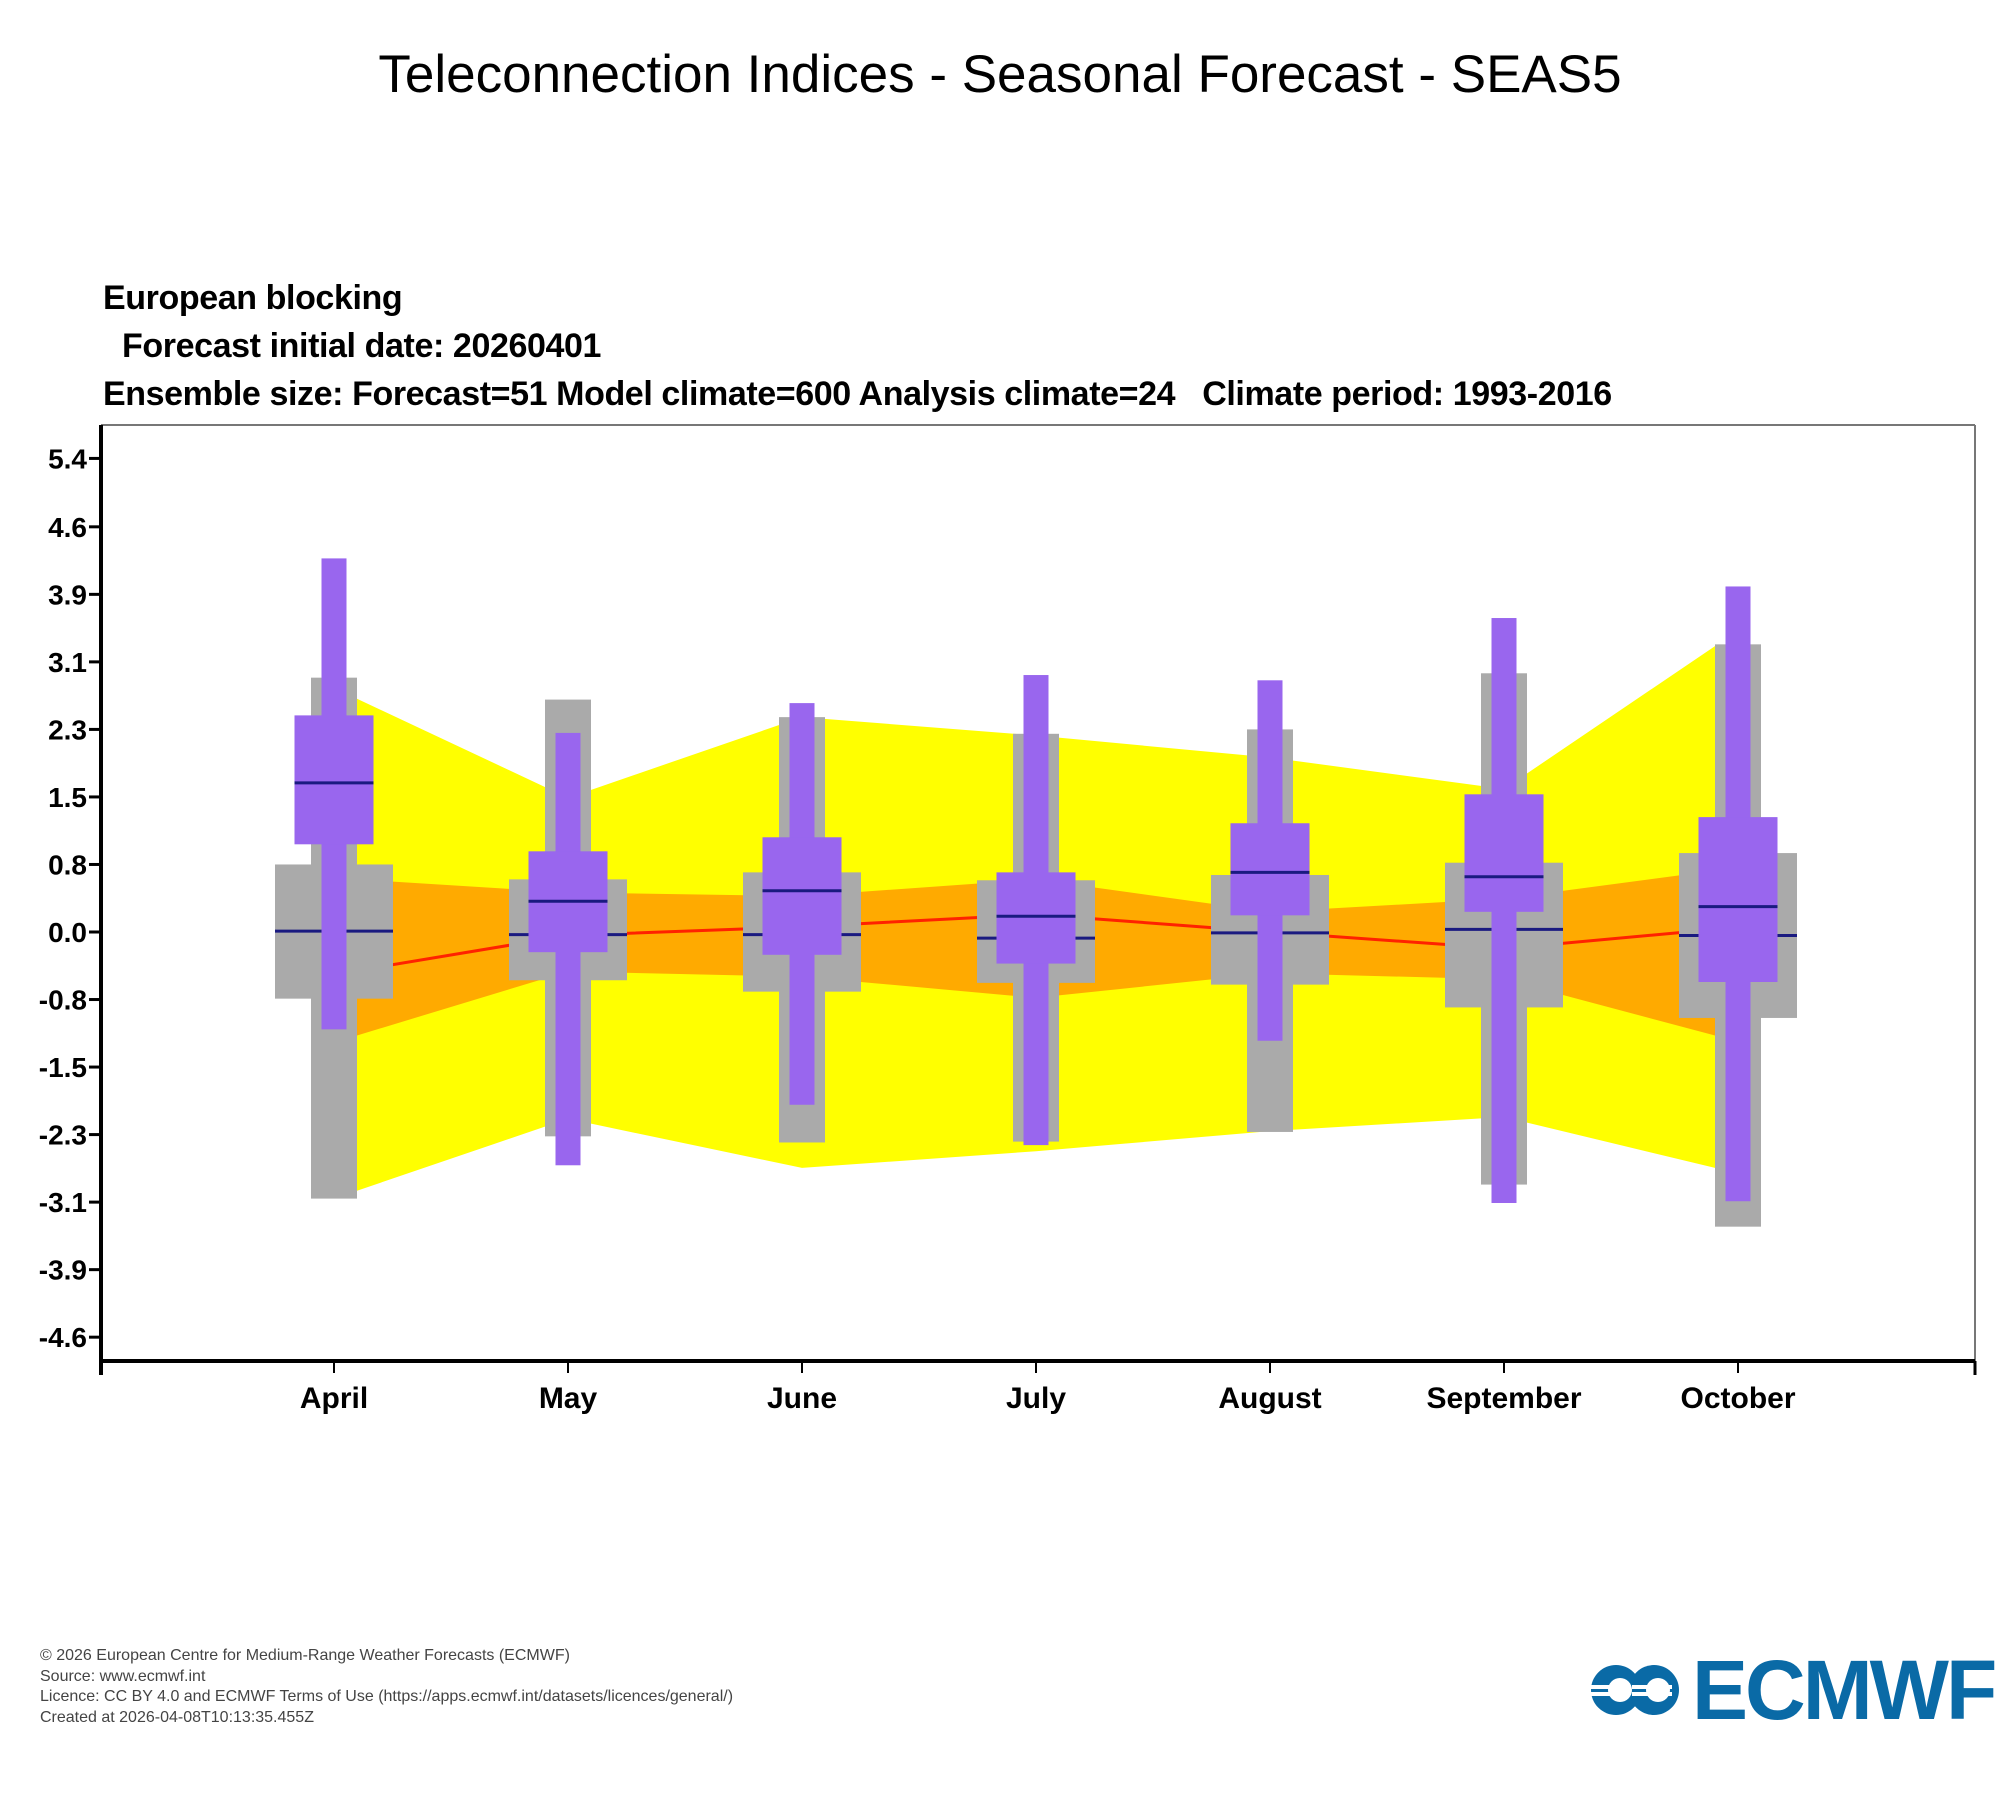  Describe the element at coordinates (67, 797) in the screenshot. I see `y-tick-label: 1.5` at that location.